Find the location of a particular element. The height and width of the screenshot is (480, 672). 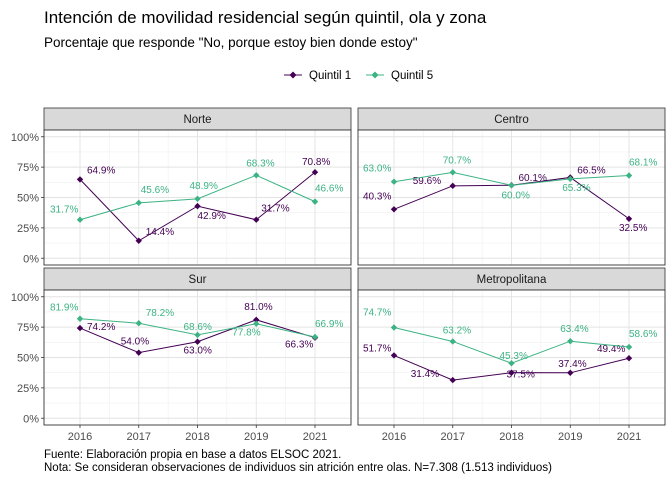

data-label-quintil-1: 63.0% is located at coordinates (198, 351).